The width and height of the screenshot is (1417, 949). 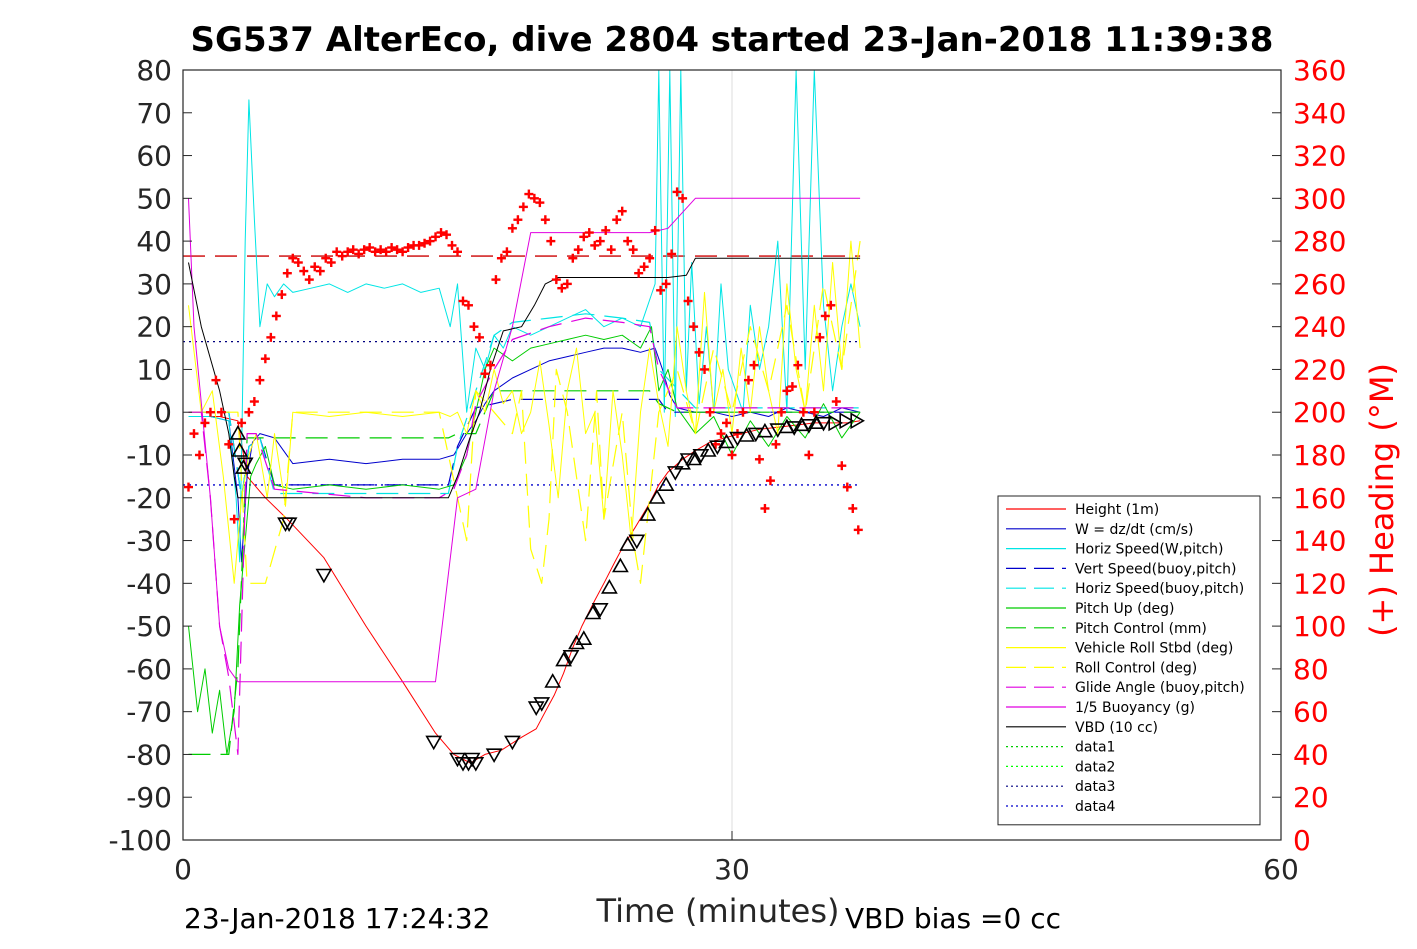 What do you see at coordinates (1319, 156) in the screenshot?
I see `right-tick-label: 320` at bounding box center [1319, 156].